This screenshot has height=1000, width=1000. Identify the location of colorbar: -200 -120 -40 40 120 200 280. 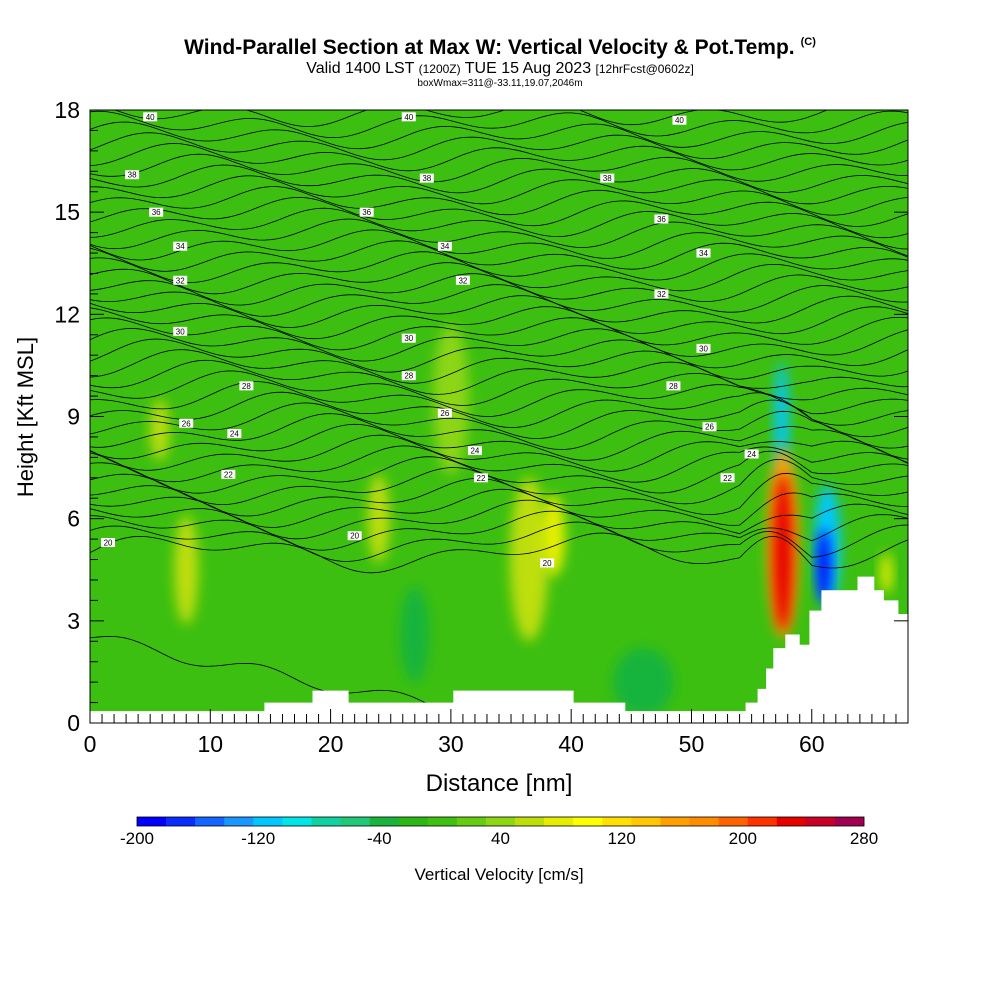
(499, 832).